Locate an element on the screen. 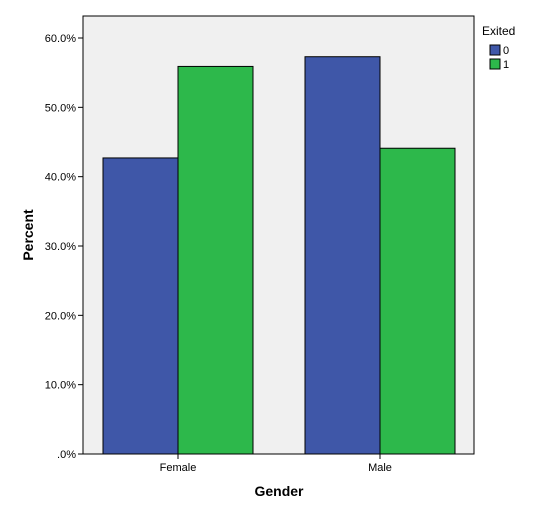 This screenshot has width=548, height=517. legend-label-0: 0 is located at coordinates (506, 51).